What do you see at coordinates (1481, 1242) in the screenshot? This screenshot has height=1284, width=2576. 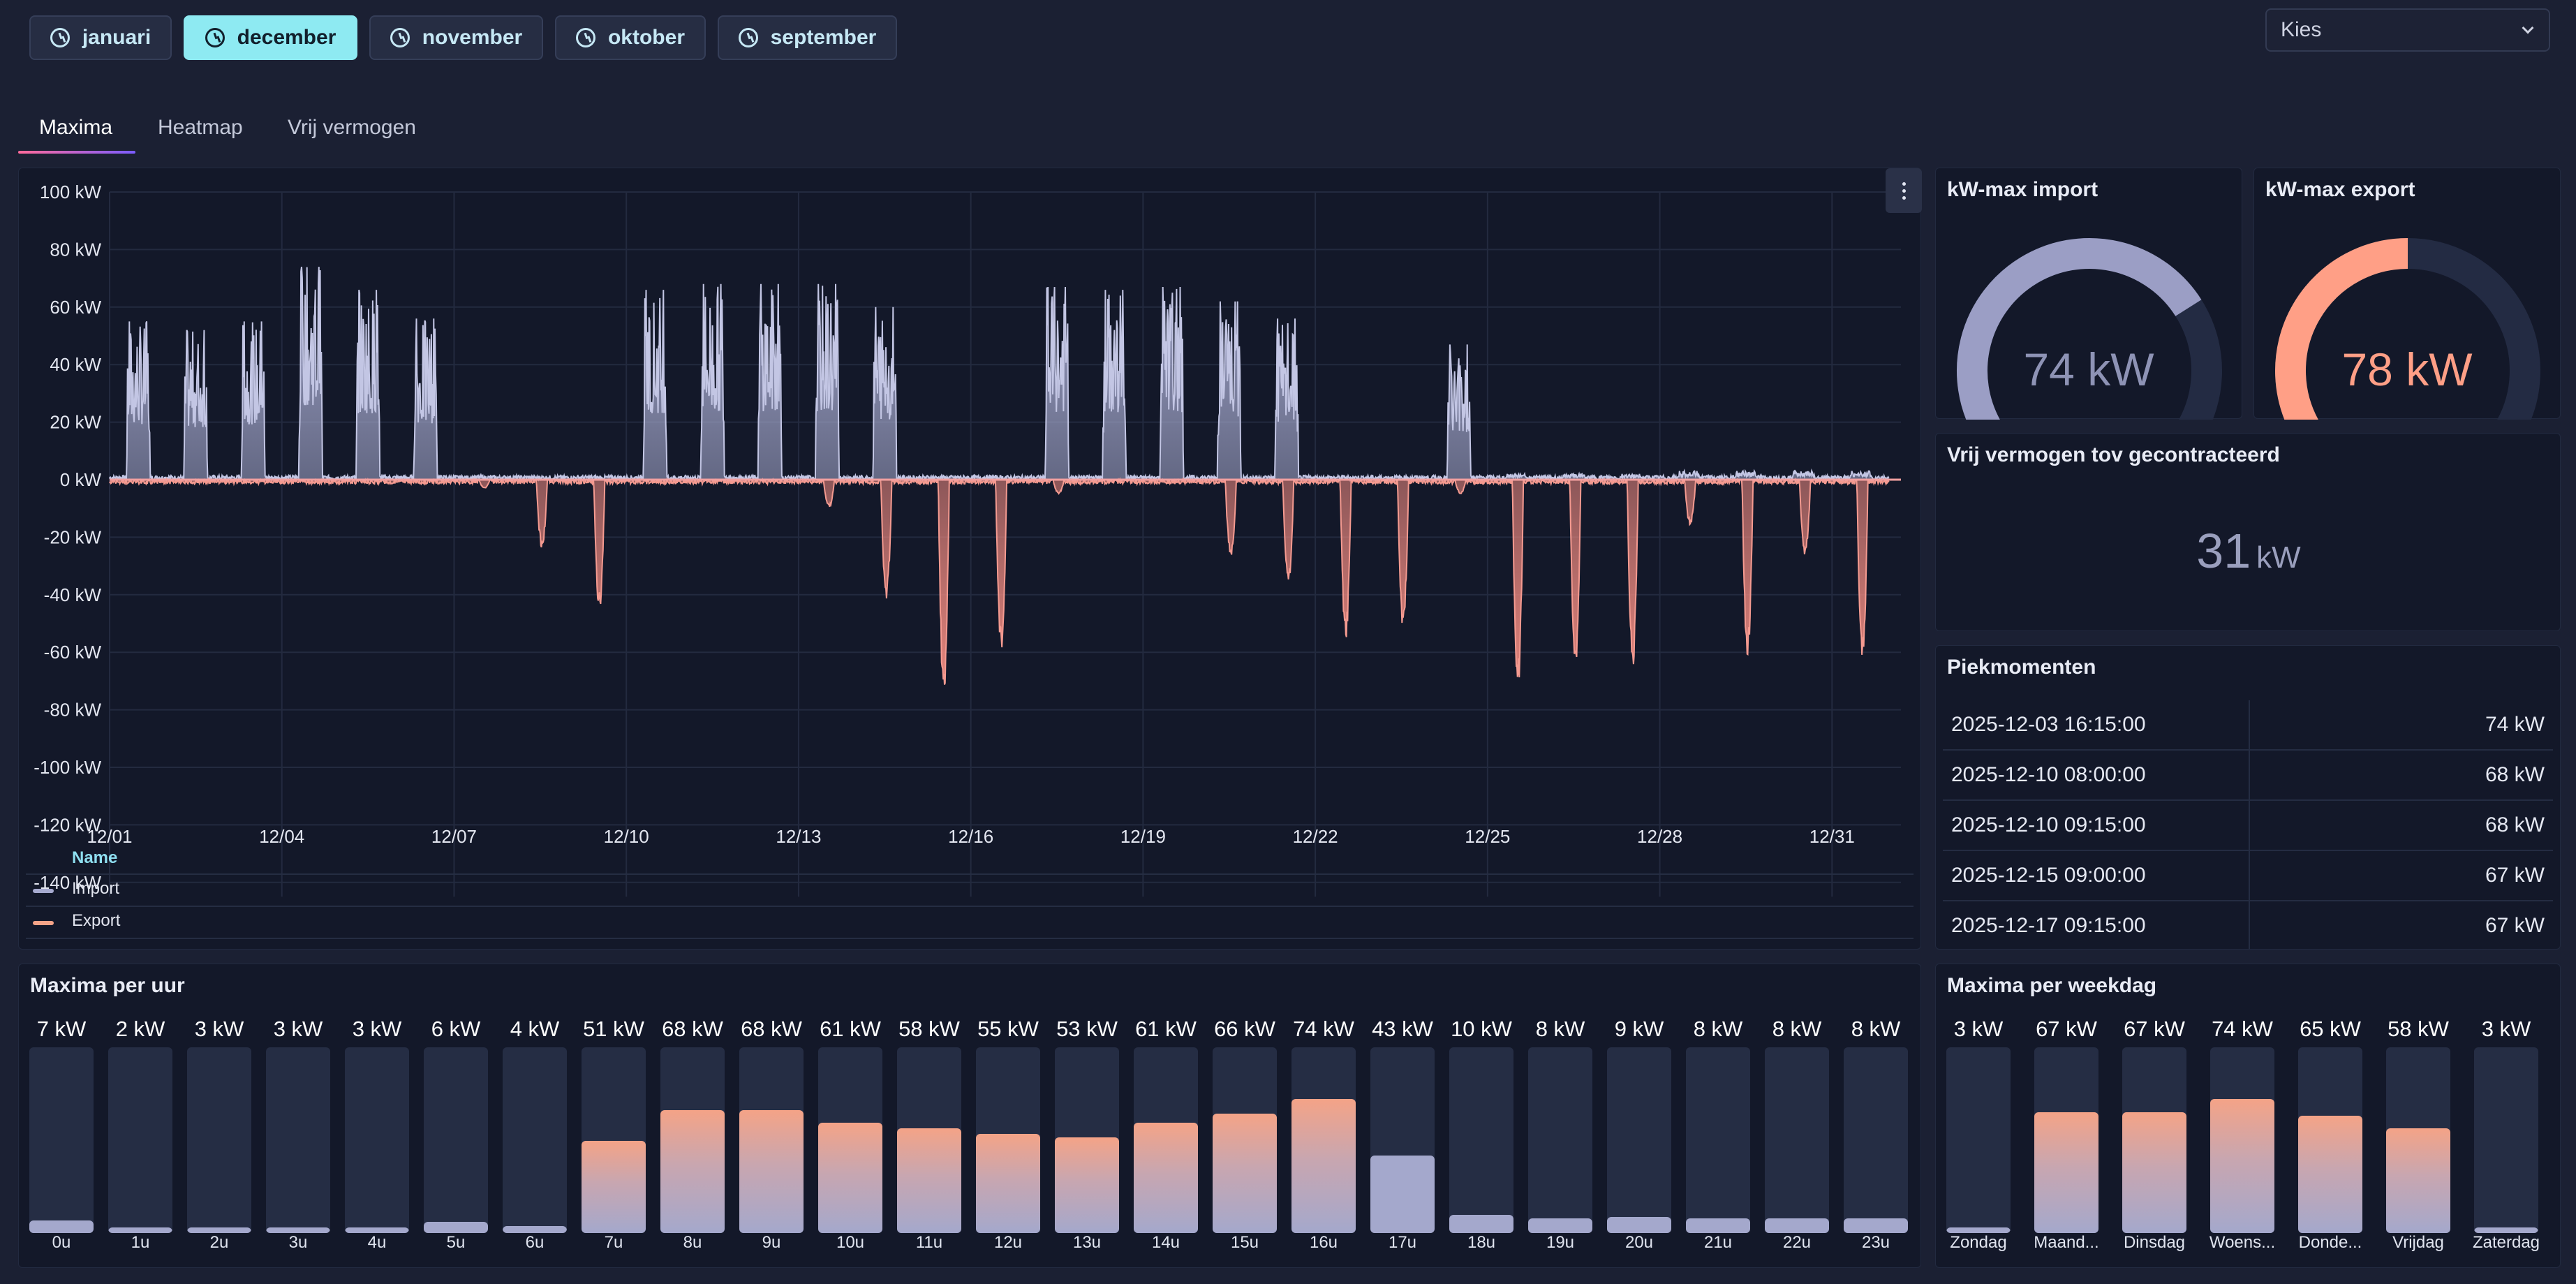 I see `uur-bar-label: 18u` at bounding box center [1481, 1242].